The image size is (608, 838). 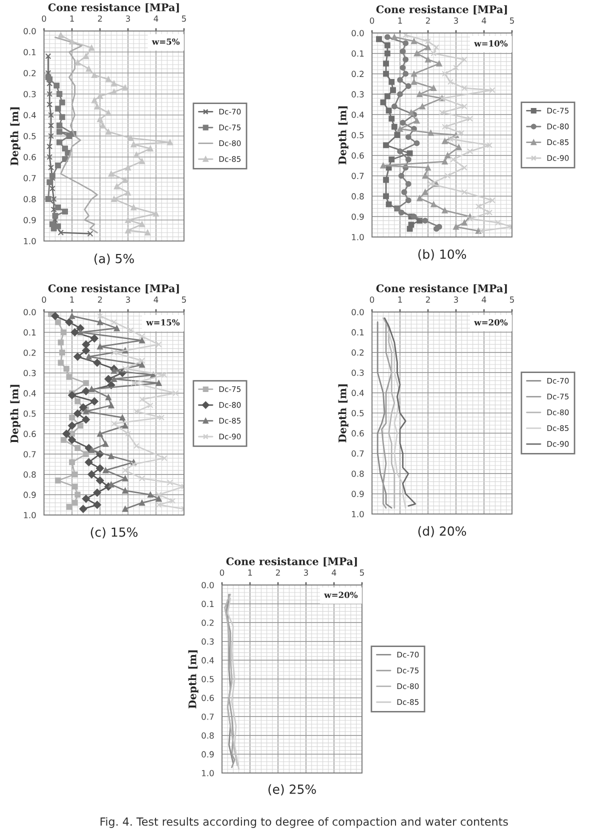 I want to click on annotation: w=15%, so click(x=163, y=322).